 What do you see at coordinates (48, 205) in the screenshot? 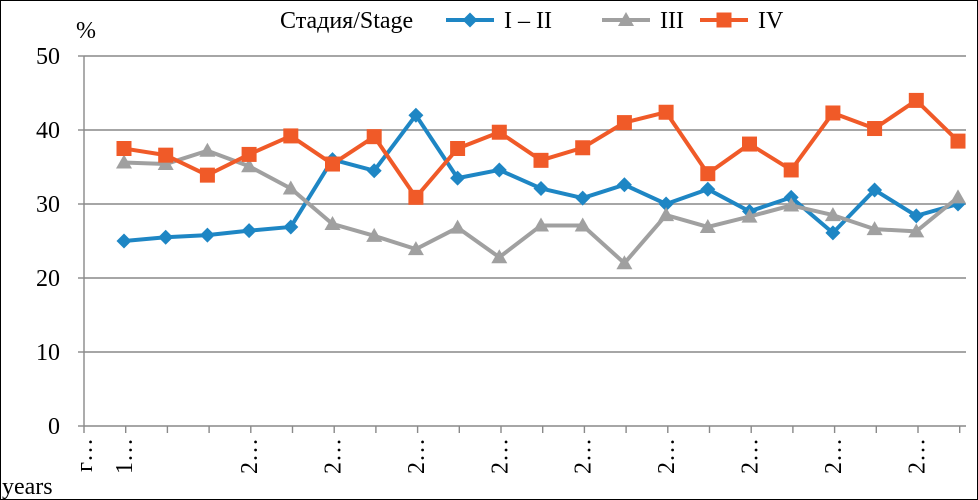
I see `y-tick-label: 30` at bounding box center [48, 205].